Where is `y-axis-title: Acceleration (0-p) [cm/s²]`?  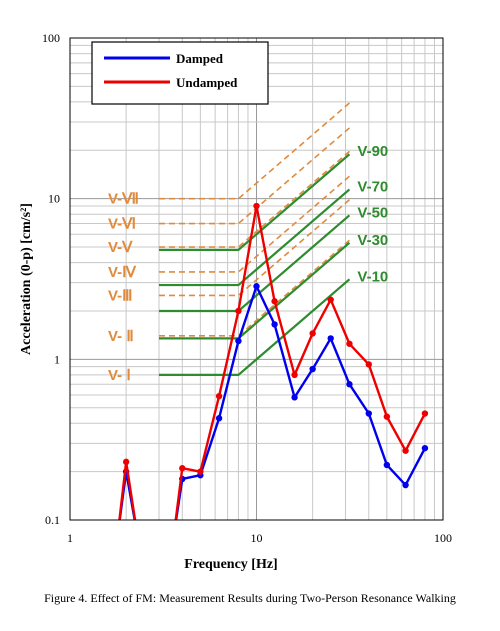 y-axis-title: Acceleration (0-p) [cm/s²] is located at coordinates (26, 279).